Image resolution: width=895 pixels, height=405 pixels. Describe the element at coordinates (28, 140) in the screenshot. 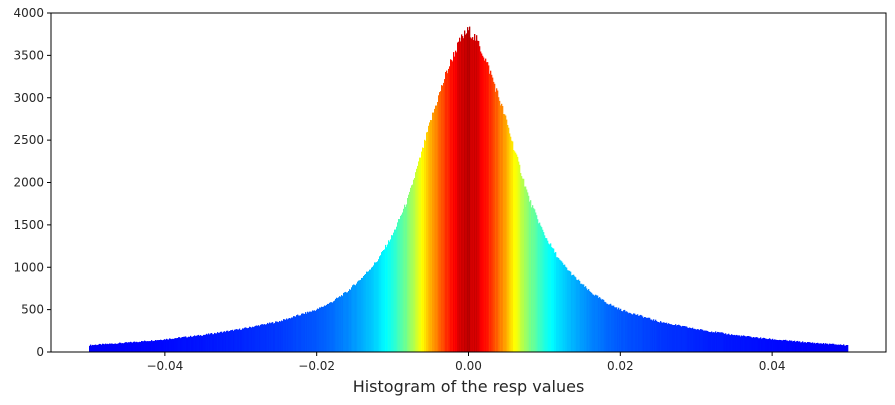

I see `y-tick-label: 2500` at that location.